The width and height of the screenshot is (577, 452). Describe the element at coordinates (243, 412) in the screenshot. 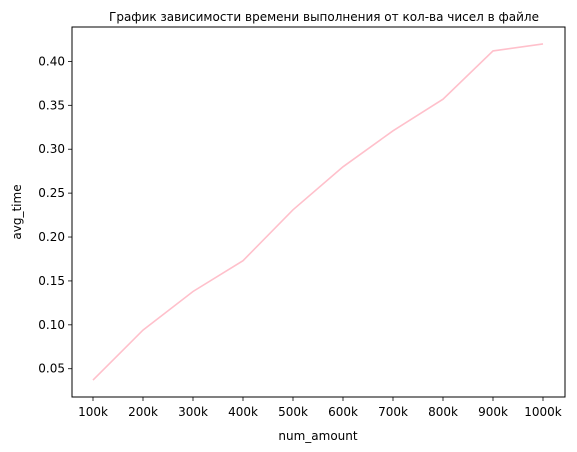

I see `x-tick-label: 400k` at that location.